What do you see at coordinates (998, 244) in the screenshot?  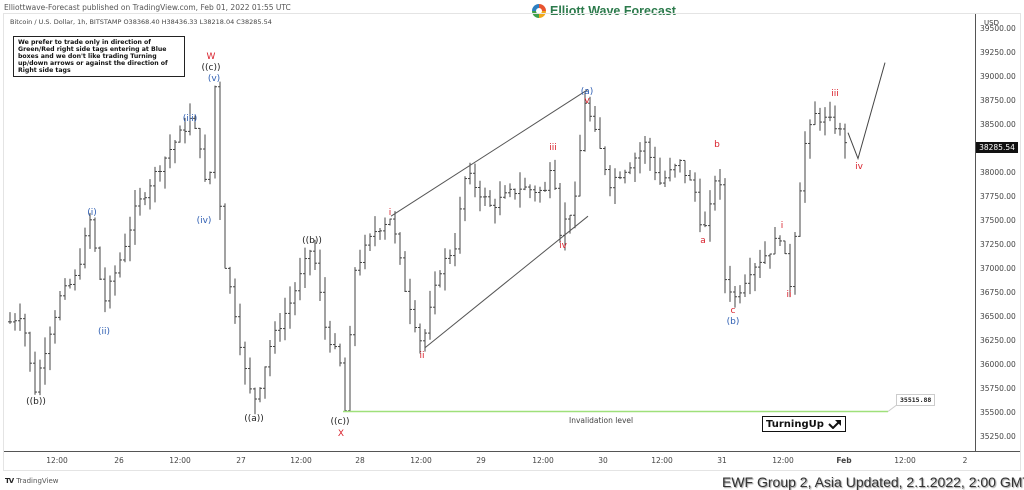 I see `price-tick: 37250.00` at bounding box center [998, 244].